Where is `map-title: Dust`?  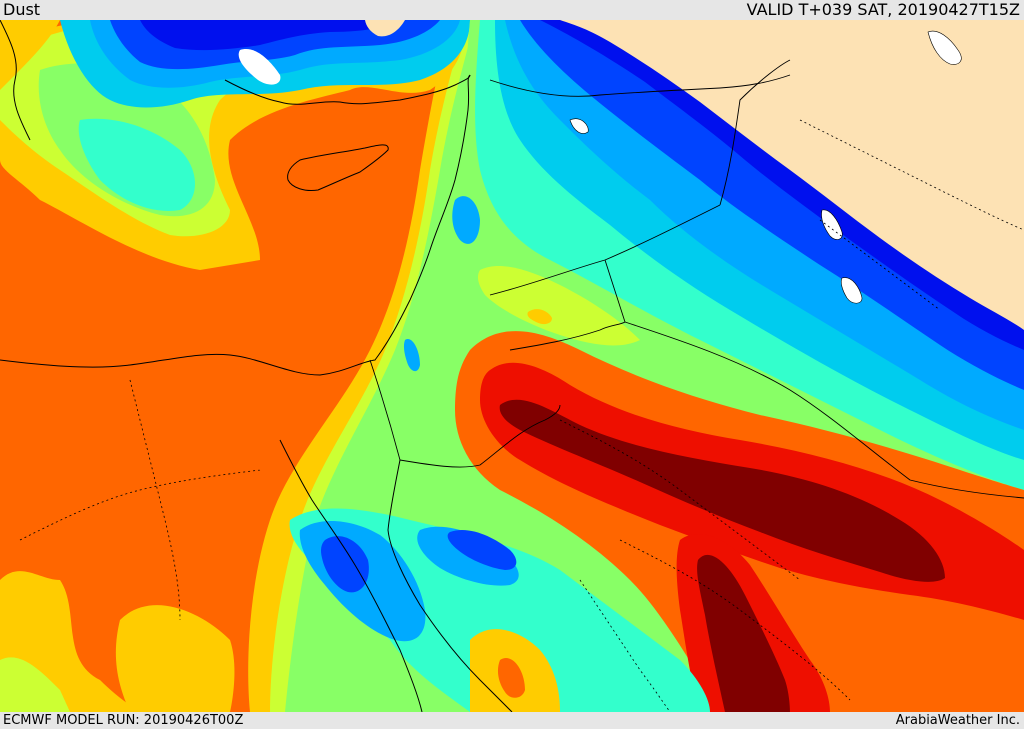 map-title: Dust is located at coordinates (22, 9).